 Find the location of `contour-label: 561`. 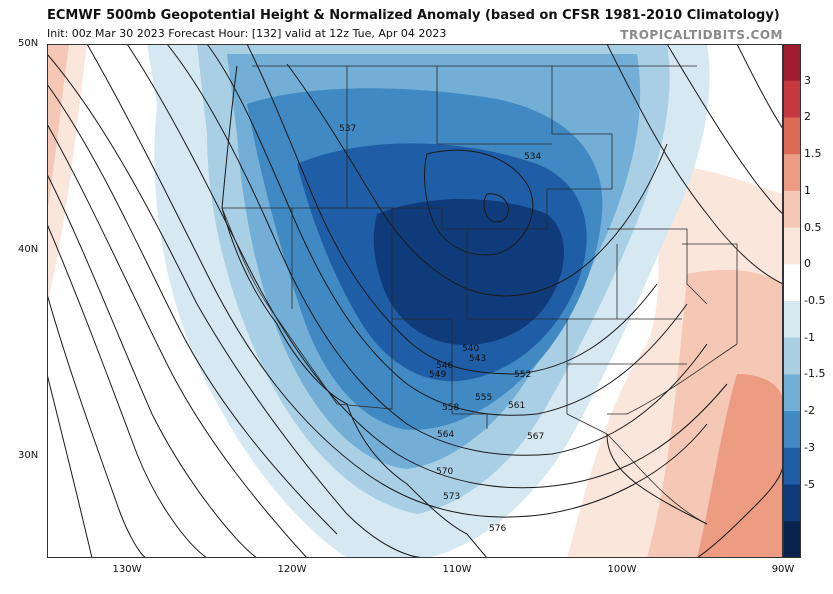

contour-label: 561 is located at coordinates (516, 406).